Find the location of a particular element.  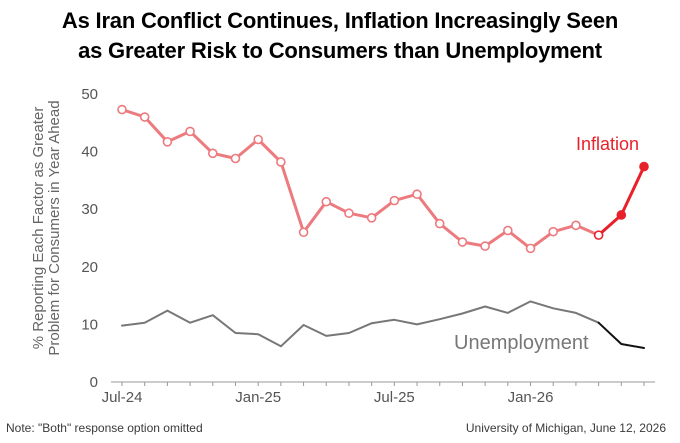

x-tick-label: Jan-25 is located at coordinates (258, 397).